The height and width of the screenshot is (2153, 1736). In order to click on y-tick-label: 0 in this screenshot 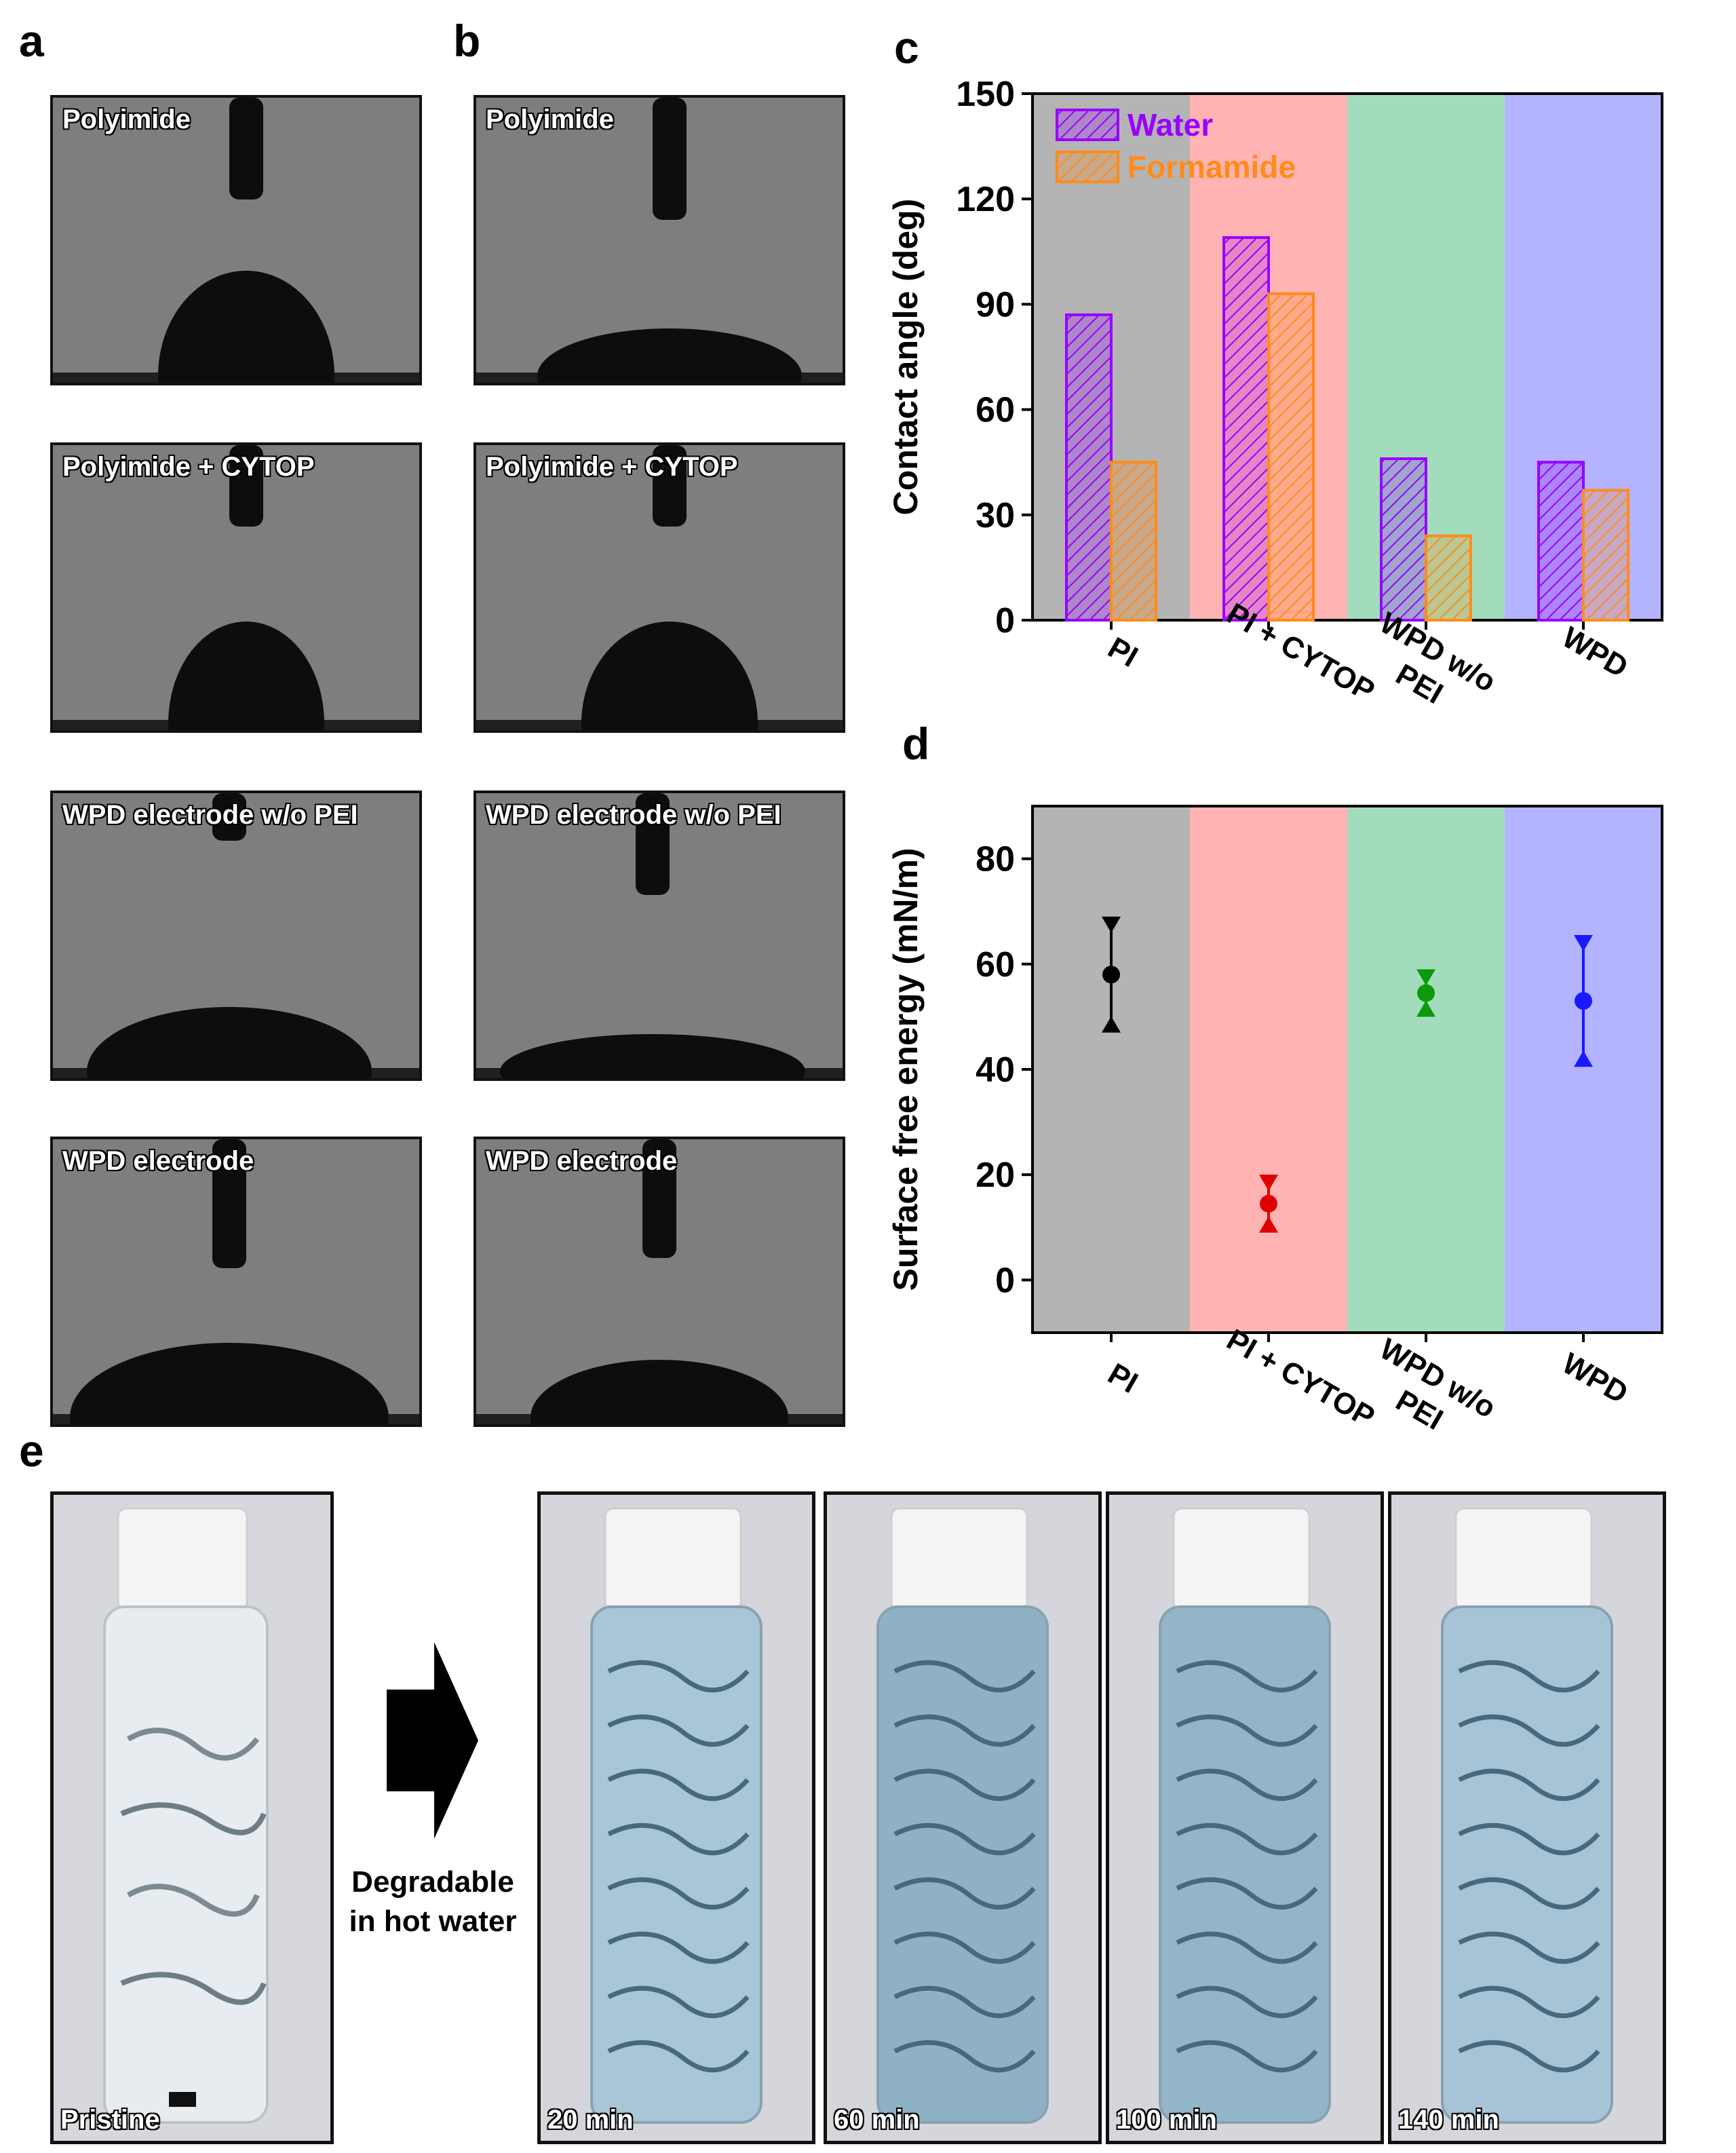, I will do `click(1005, 1280)`.